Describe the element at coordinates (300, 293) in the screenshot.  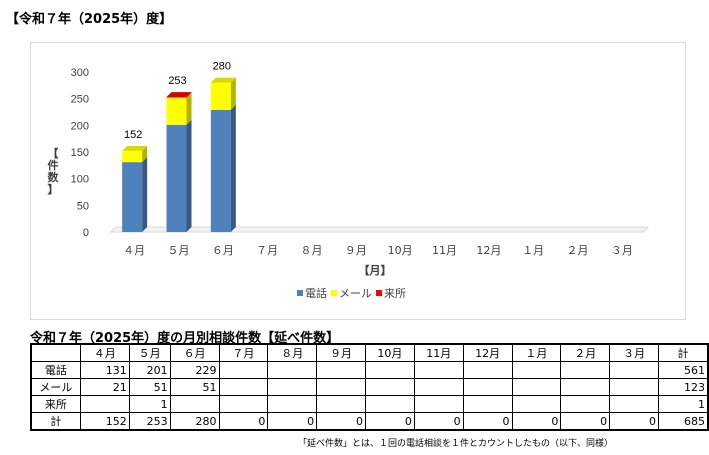
I see `legend-swatch-電話` at that location.